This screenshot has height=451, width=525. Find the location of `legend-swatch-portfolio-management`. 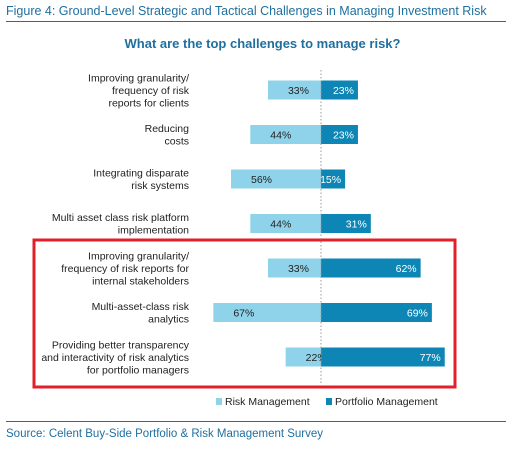

legend-swatch-portfolio-management is located at coordinates (329, 401).